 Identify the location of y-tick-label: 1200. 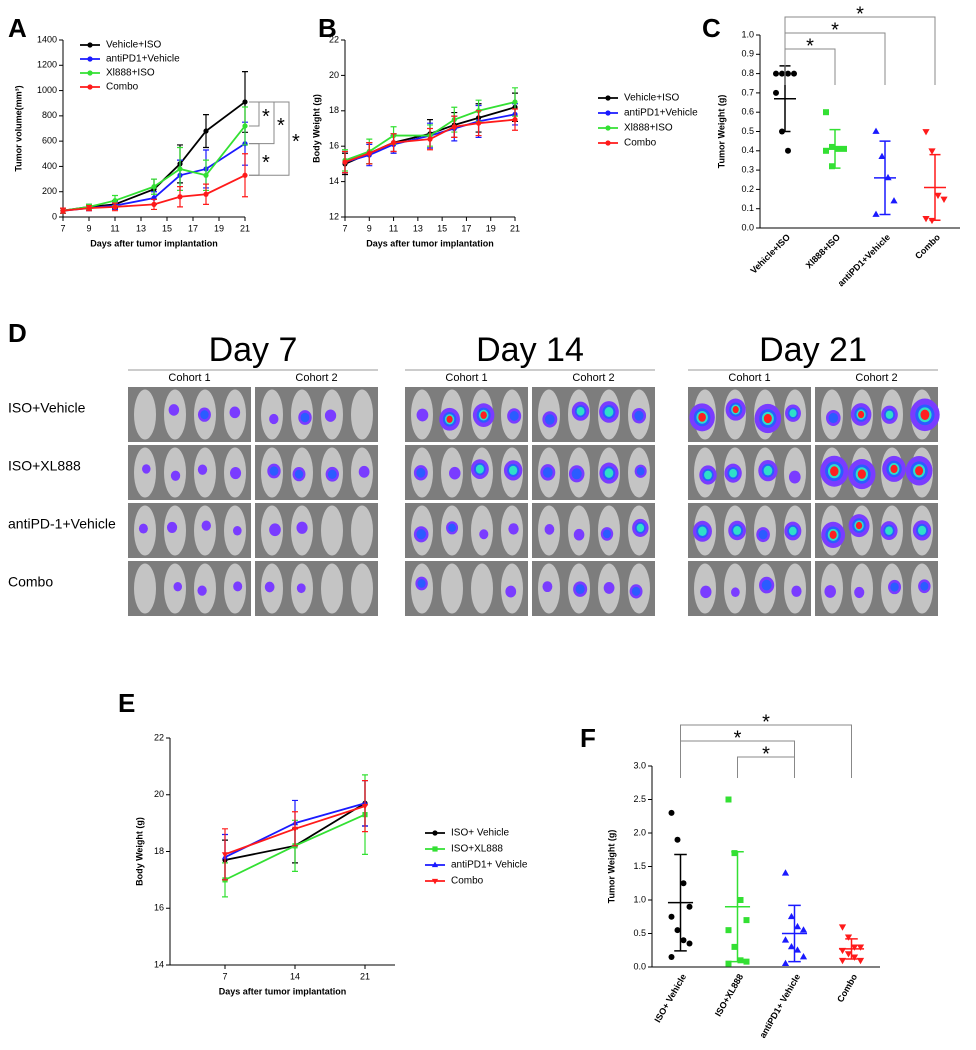
(47, 65).